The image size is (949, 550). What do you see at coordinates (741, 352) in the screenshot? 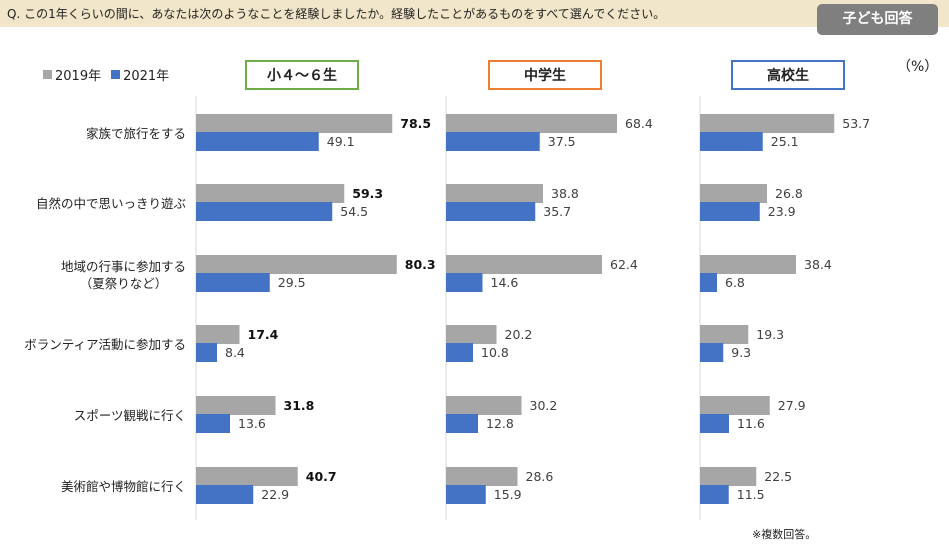
I see `data-label-high-school-2021-3: 9.3` at bounding box center [741, 352].